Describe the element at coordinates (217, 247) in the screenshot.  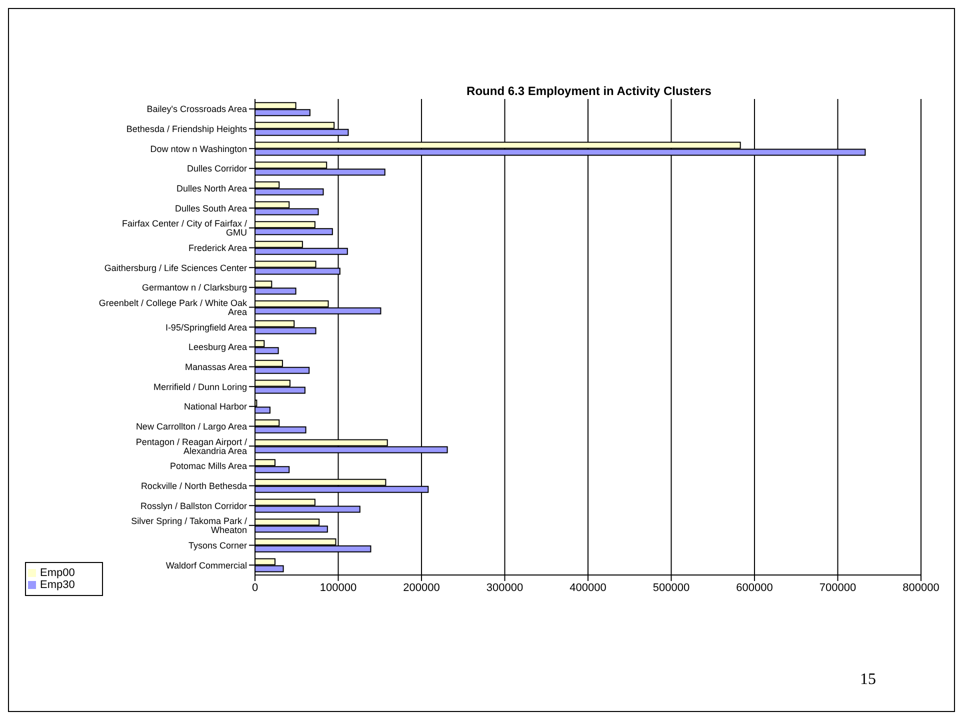
I see `y-tick-label: Frederick Area` at that location.